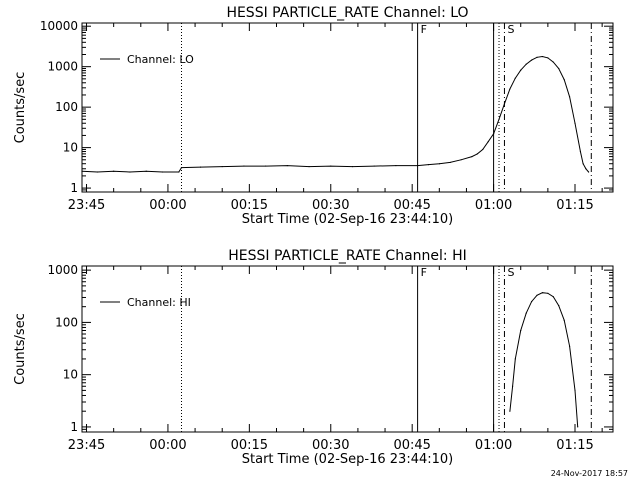  I want to click on legend-entry: Channel: HI, so click(159, 302).